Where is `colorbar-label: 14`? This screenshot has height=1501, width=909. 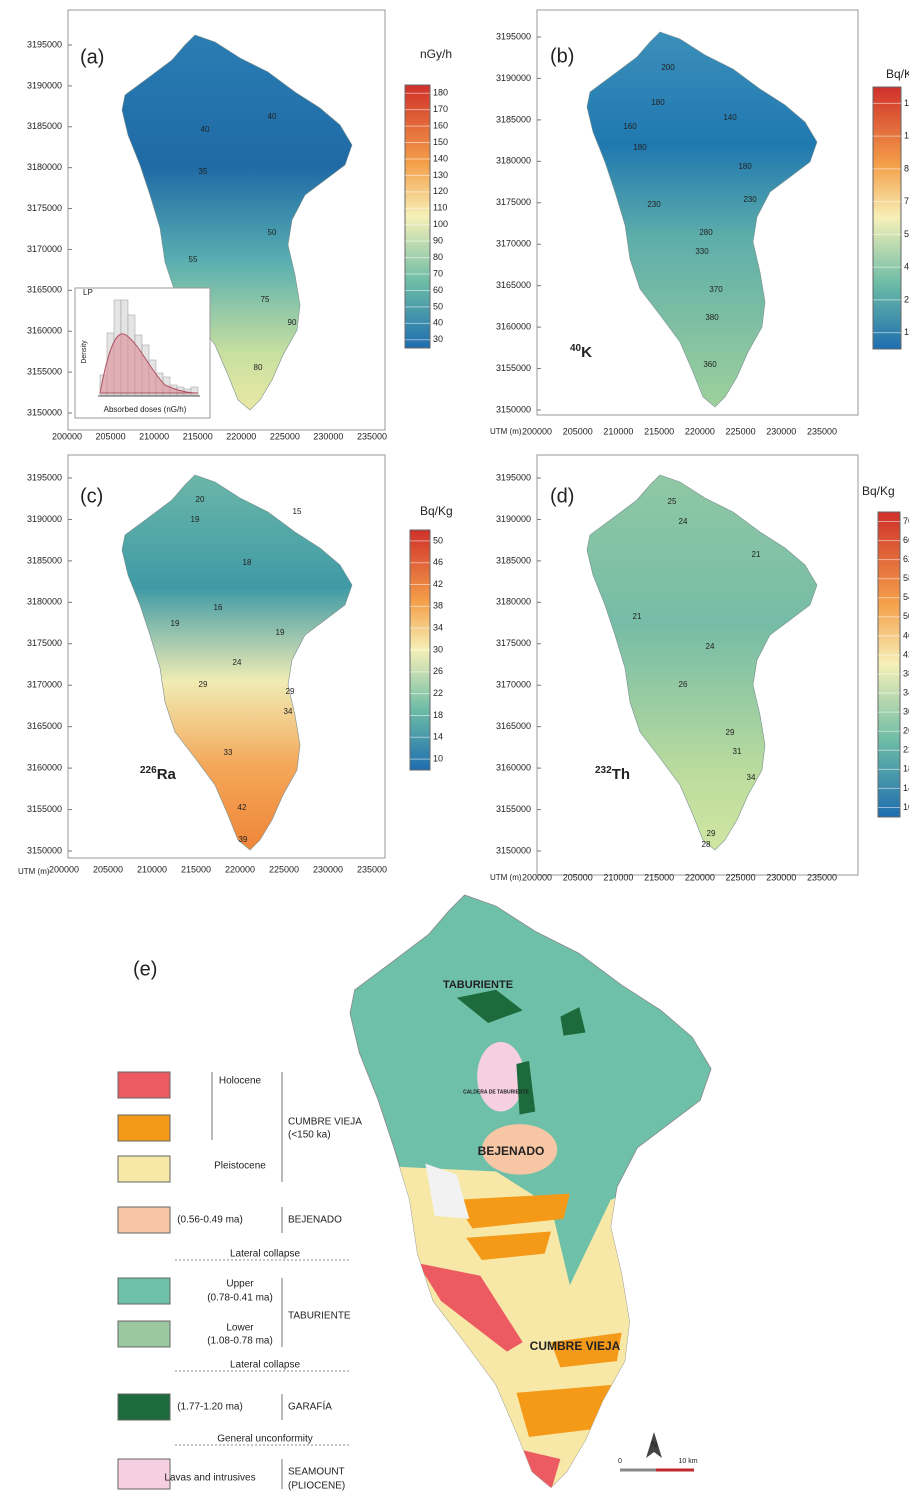 colorbar-label: 14 is located at coordinates (438, 737).